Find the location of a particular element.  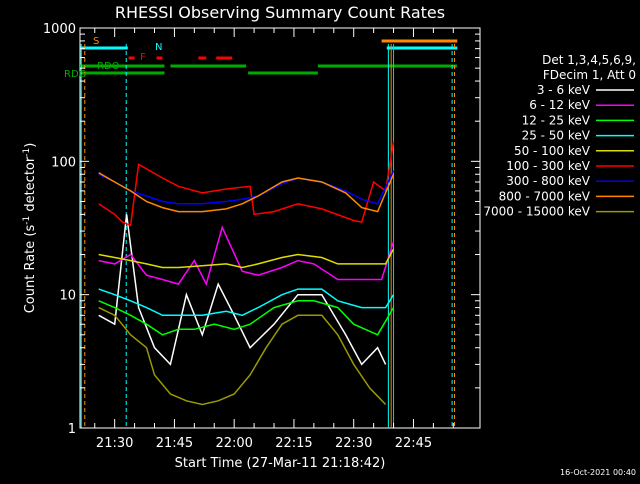

legend-label: 800 - 7000 keV is located at coordinates (545, 196).